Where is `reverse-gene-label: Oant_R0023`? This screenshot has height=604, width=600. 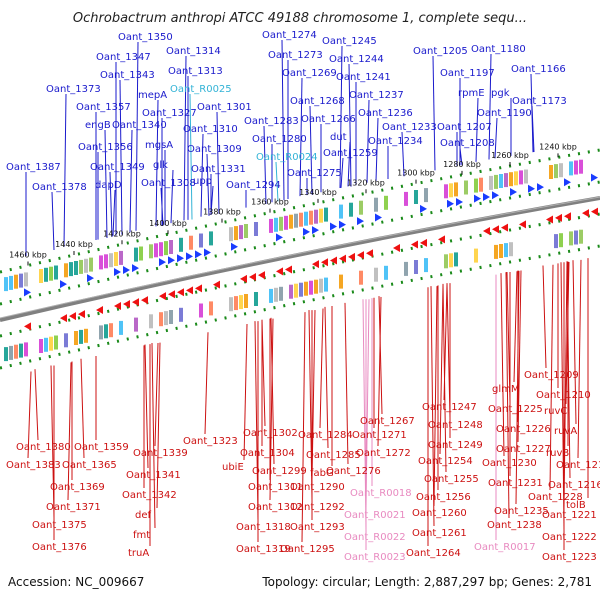 reverse-gene-label: Oant_R0023 is located at coordinates (375, 557).